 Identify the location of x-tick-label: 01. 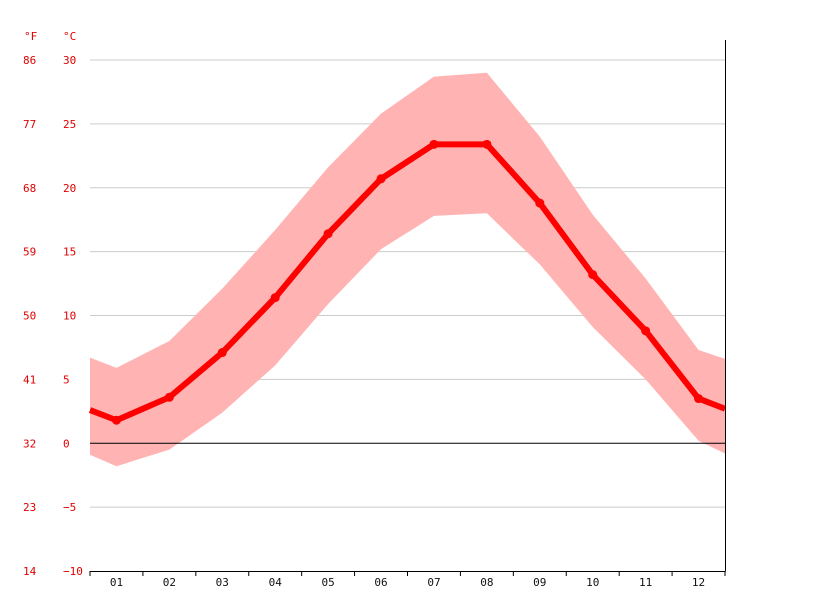
(116, 582).